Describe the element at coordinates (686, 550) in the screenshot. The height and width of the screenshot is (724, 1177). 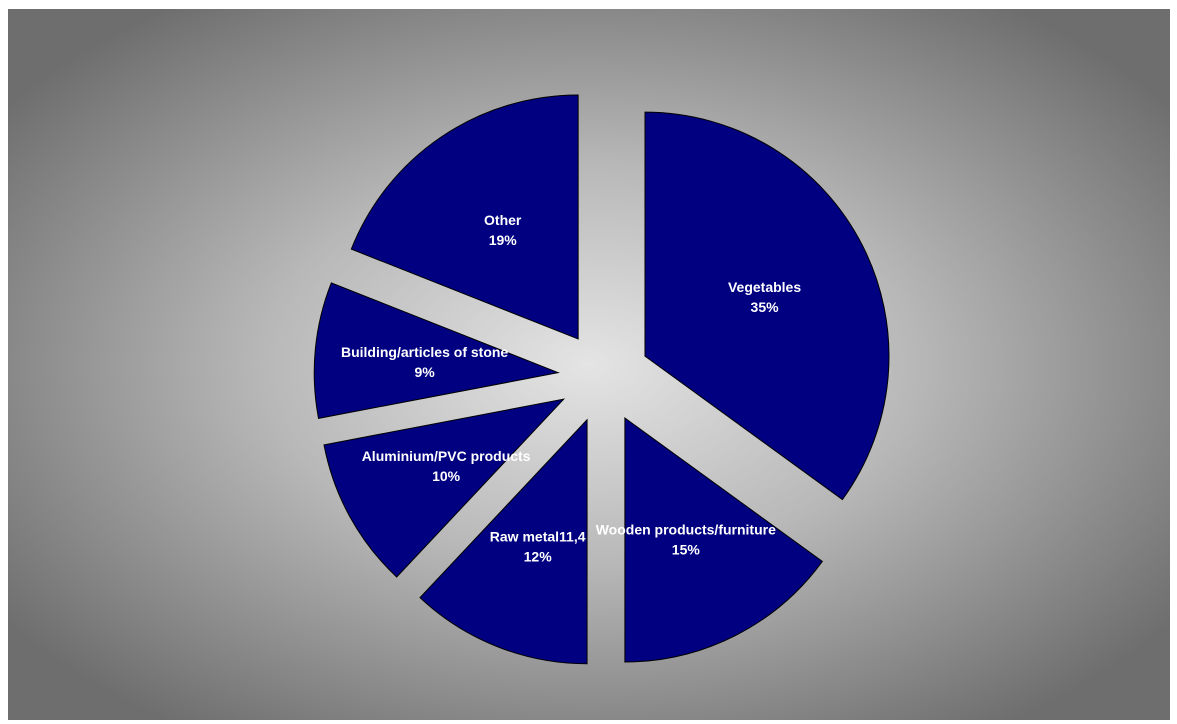
I see `slice-value-wooden-products-furniture: 15%` at that location.